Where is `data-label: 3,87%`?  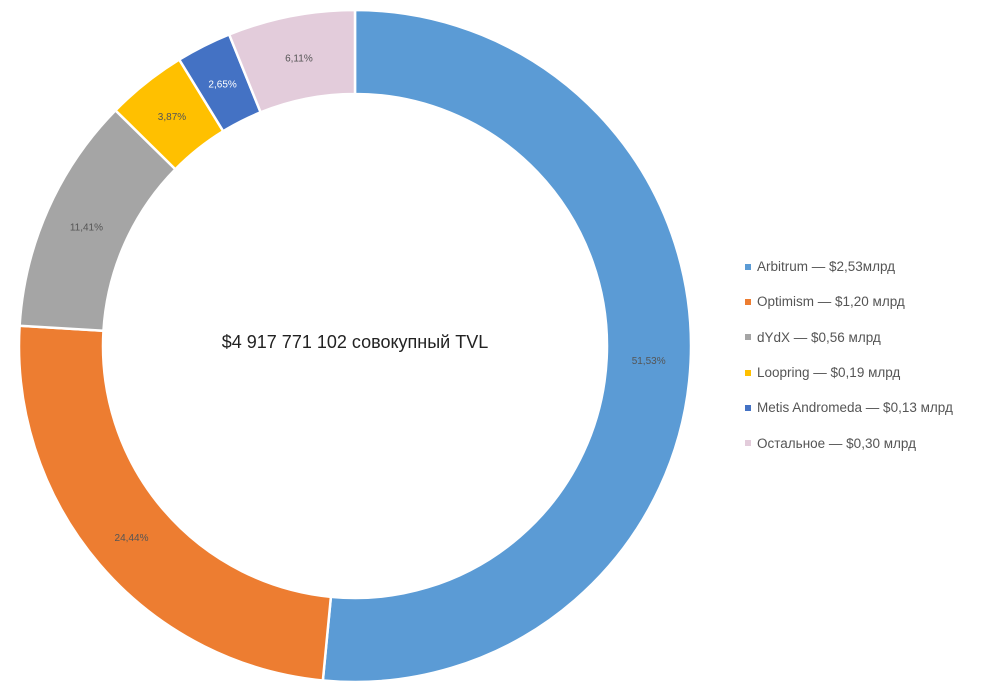 data-label: 3,87% is located at coordinates (172, 117).